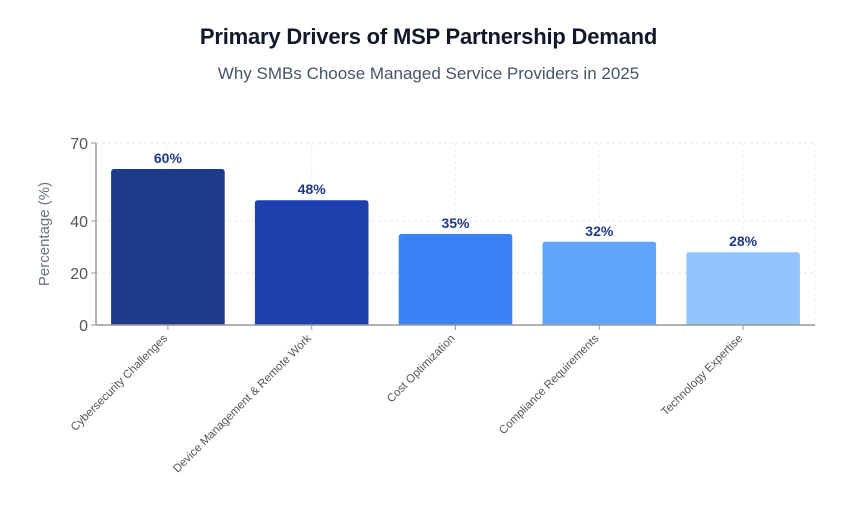 The image size is (857, 515). I want to click on y-axis-label: Percentage (%), so click(44, 234).